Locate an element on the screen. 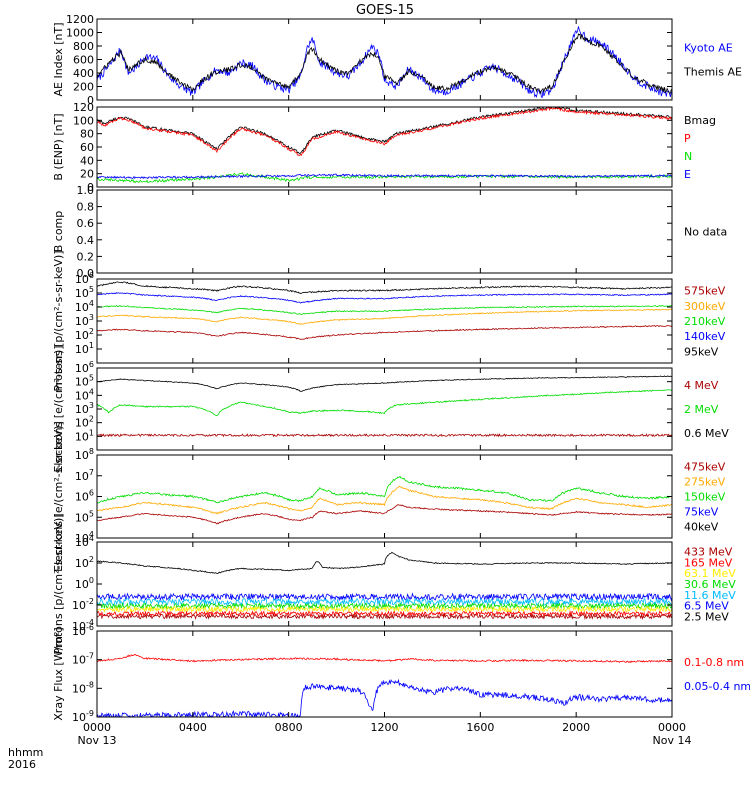  y-axis-label: Electrons [e/(cm²-s-sr)] is located at coordinates (58, 408).